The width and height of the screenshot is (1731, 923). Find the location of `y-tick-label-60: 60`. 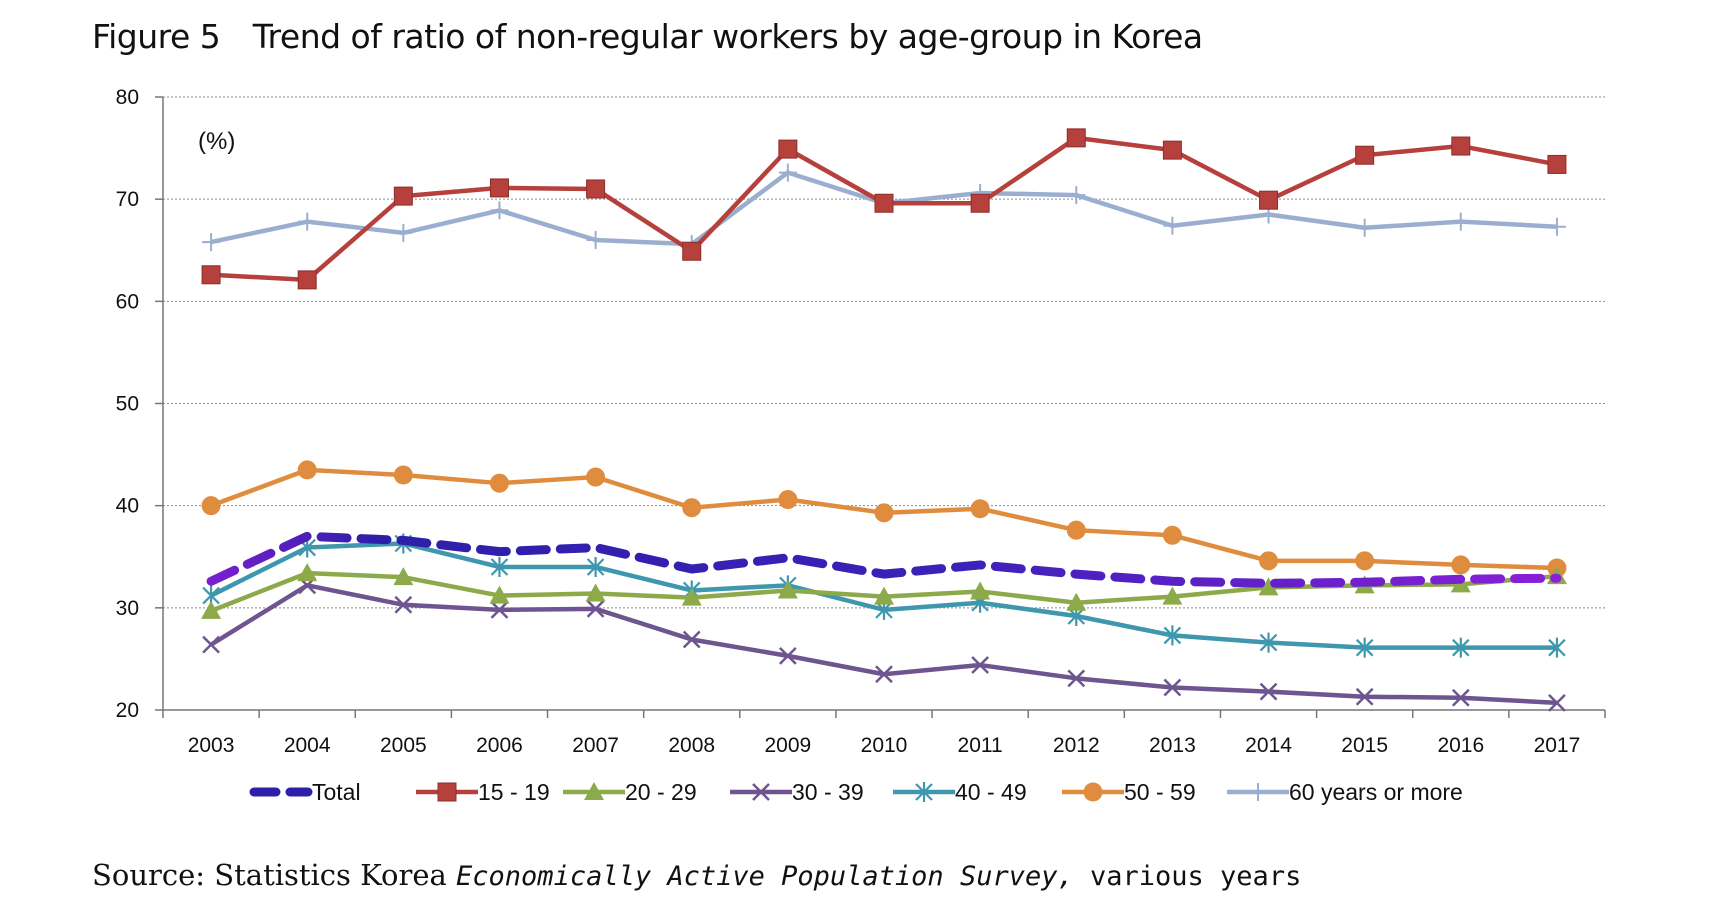

y-tick-label-60: 60 is located at coordinates (127, 301).